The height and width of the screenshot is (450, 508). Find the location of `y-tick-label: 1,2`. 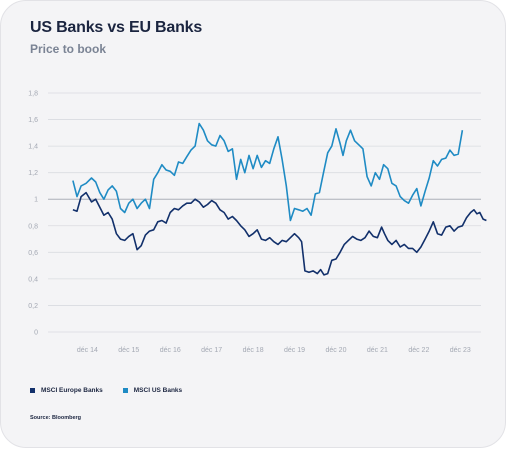

y-tick-label: 1,2 is located at coordinates (33, 173).